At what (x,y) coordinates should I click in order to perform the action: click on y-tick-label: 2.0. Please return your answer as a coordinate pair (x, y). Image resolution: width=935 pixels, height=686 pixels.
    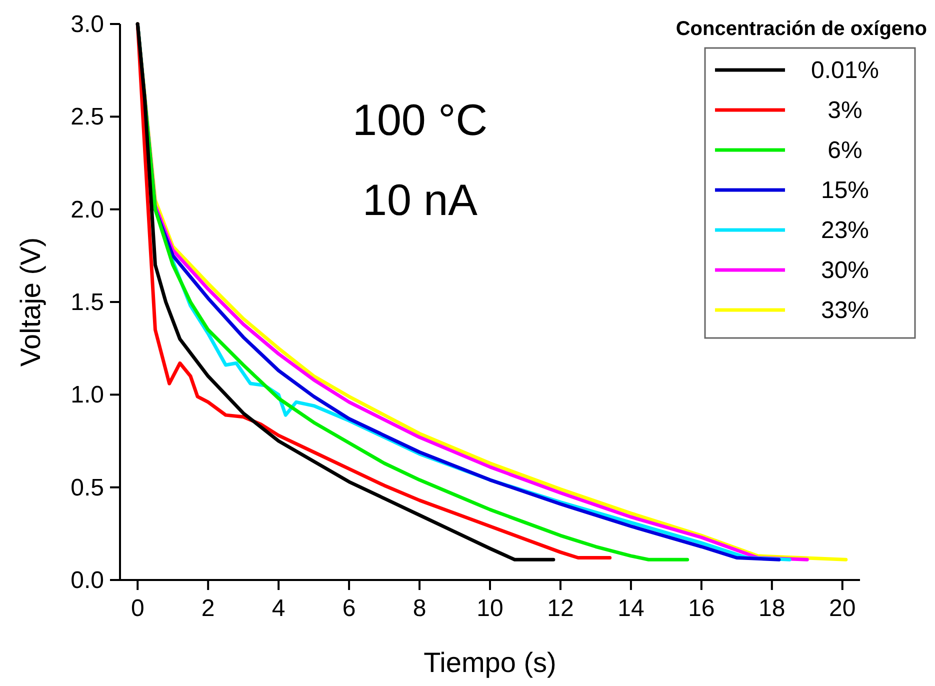
    Looking at the image, I should click on (87, 210).